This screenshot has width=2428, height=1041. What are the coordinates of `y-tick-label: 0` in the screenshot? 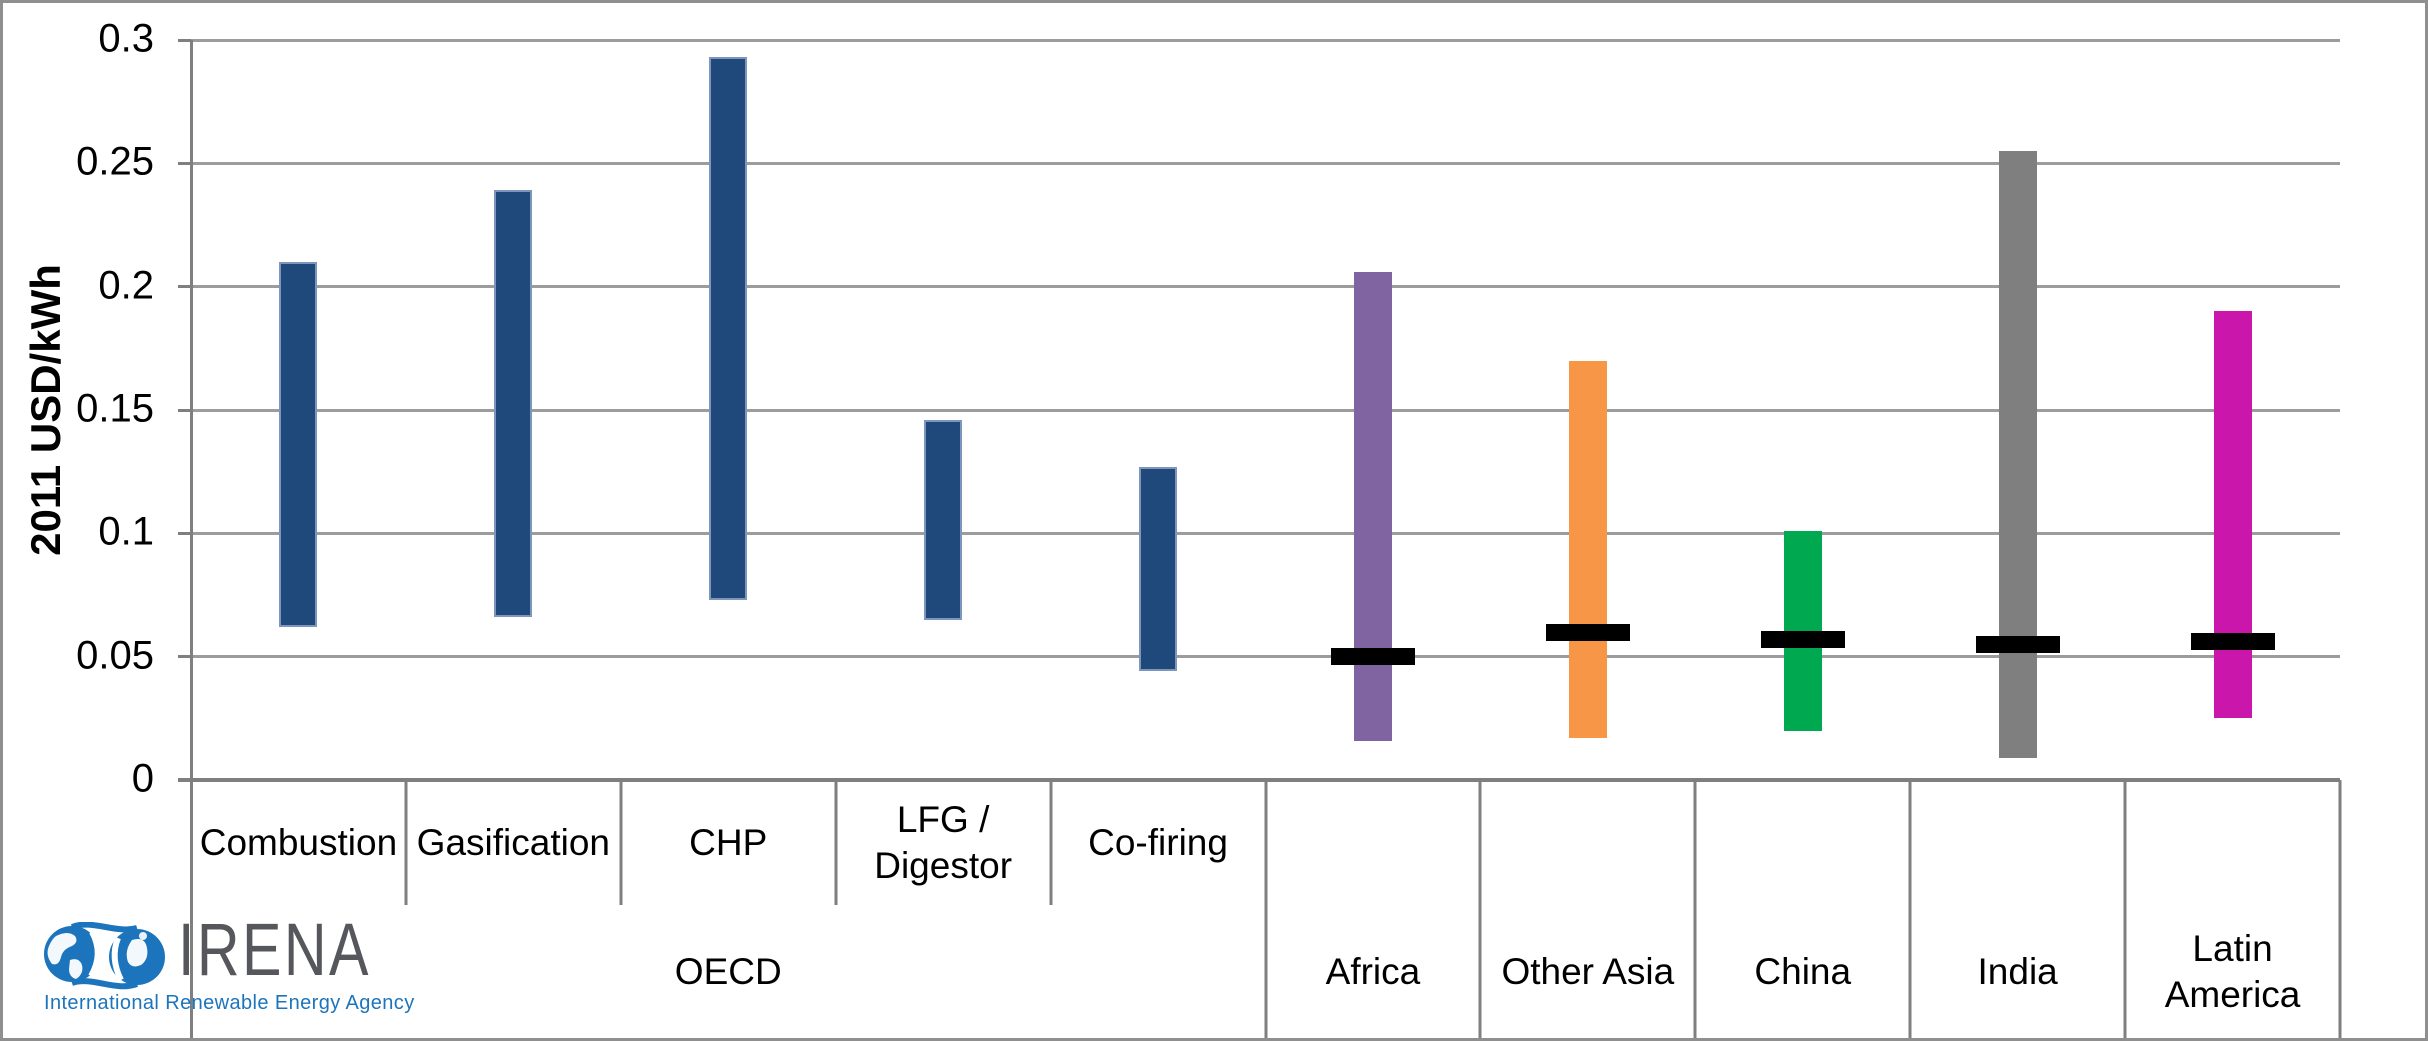 It's located at (142, 778).